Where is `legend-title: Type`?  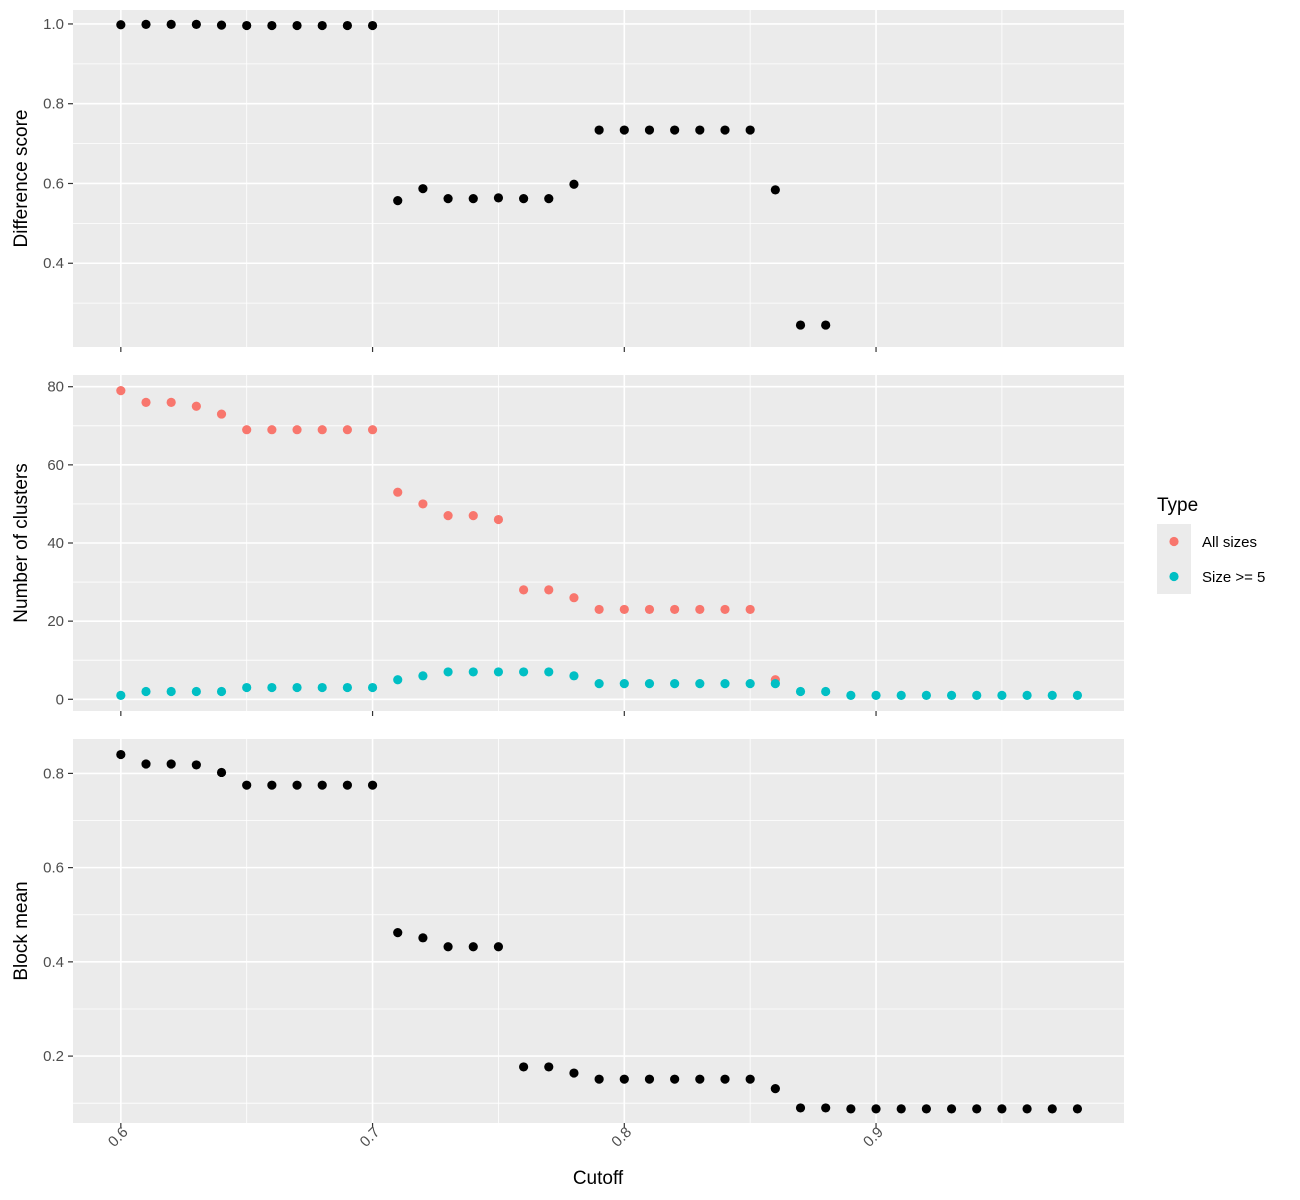 legend-title: Type is located at coordinates (1177, 505).